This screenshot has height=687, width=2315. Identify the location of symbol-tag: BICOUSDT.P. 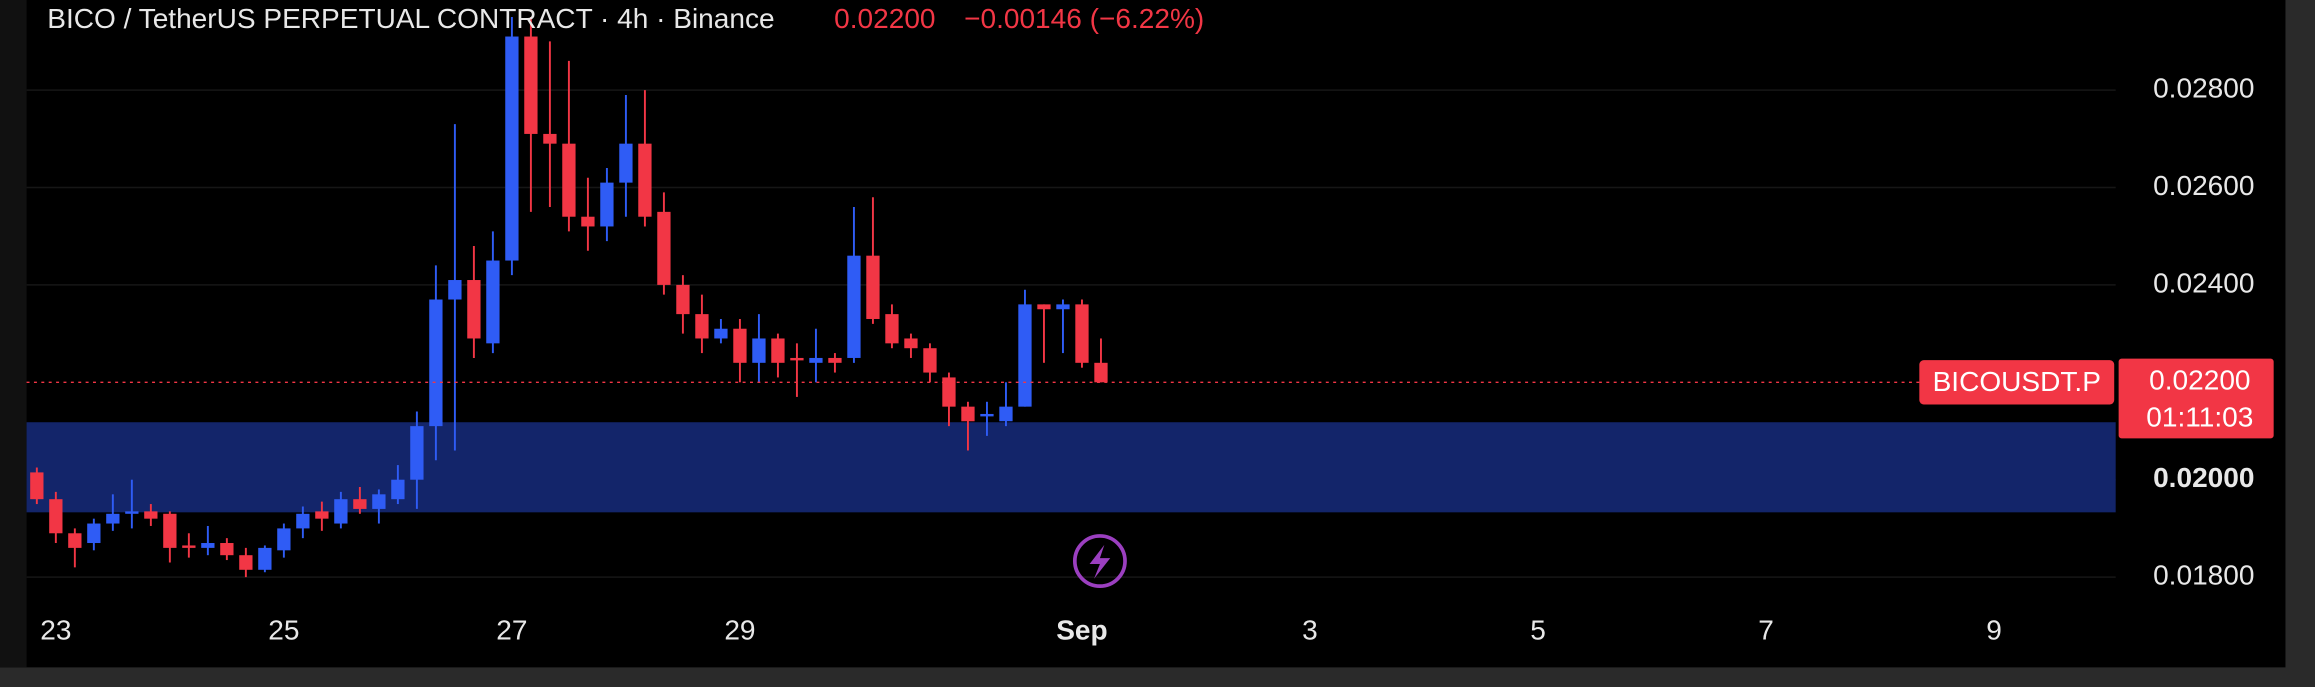
(2017, 381).